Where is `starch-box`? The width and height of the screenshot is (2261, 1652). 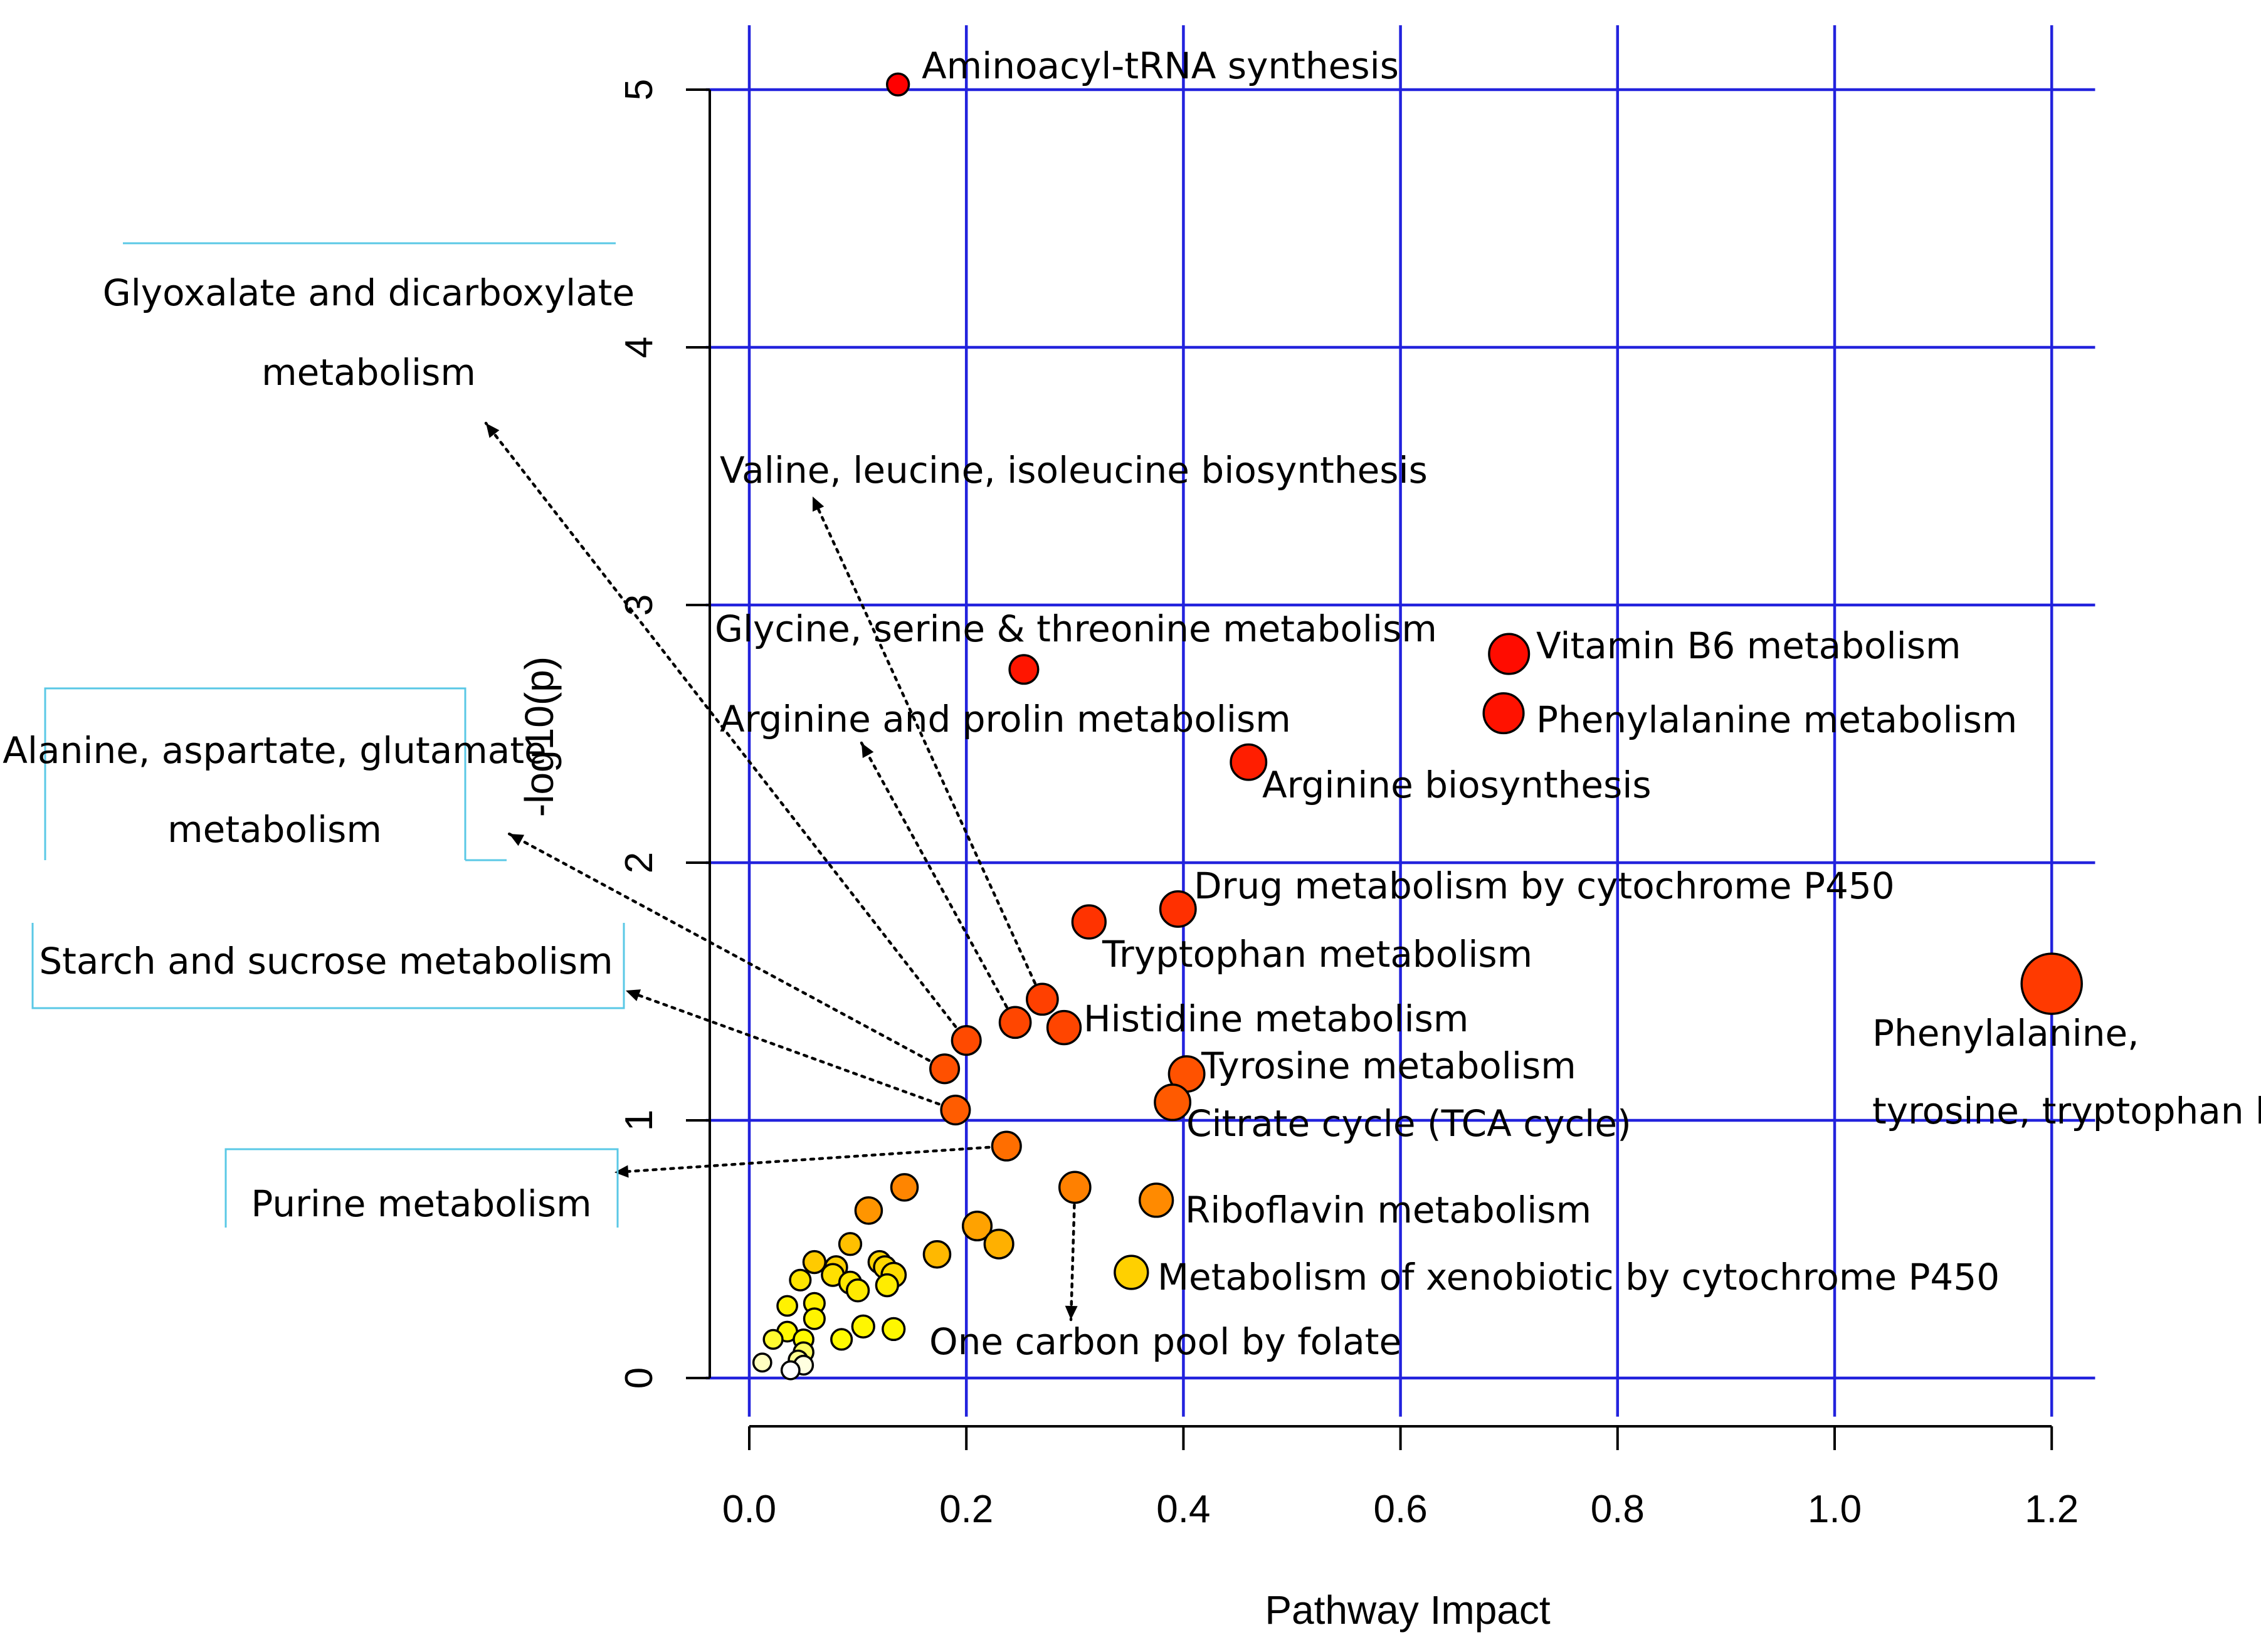 starch-box is located at coordinates (328, 966).